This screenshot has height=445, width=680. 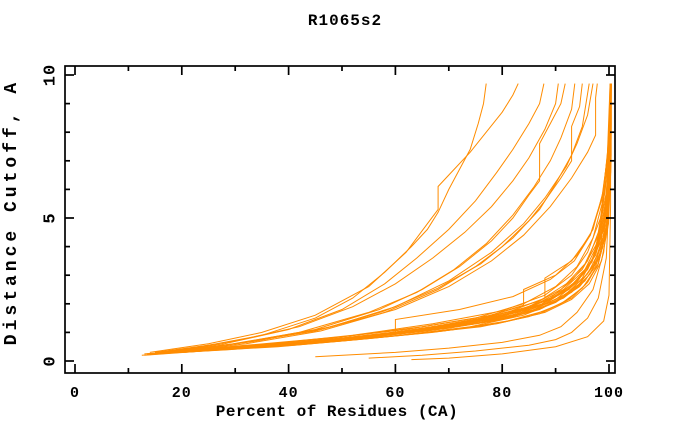 What do you see at coordinates (337, 412) in the screenshot?
I see `x-axis-label: Percent of Residues (CA)` at bounding box center [337, 412].